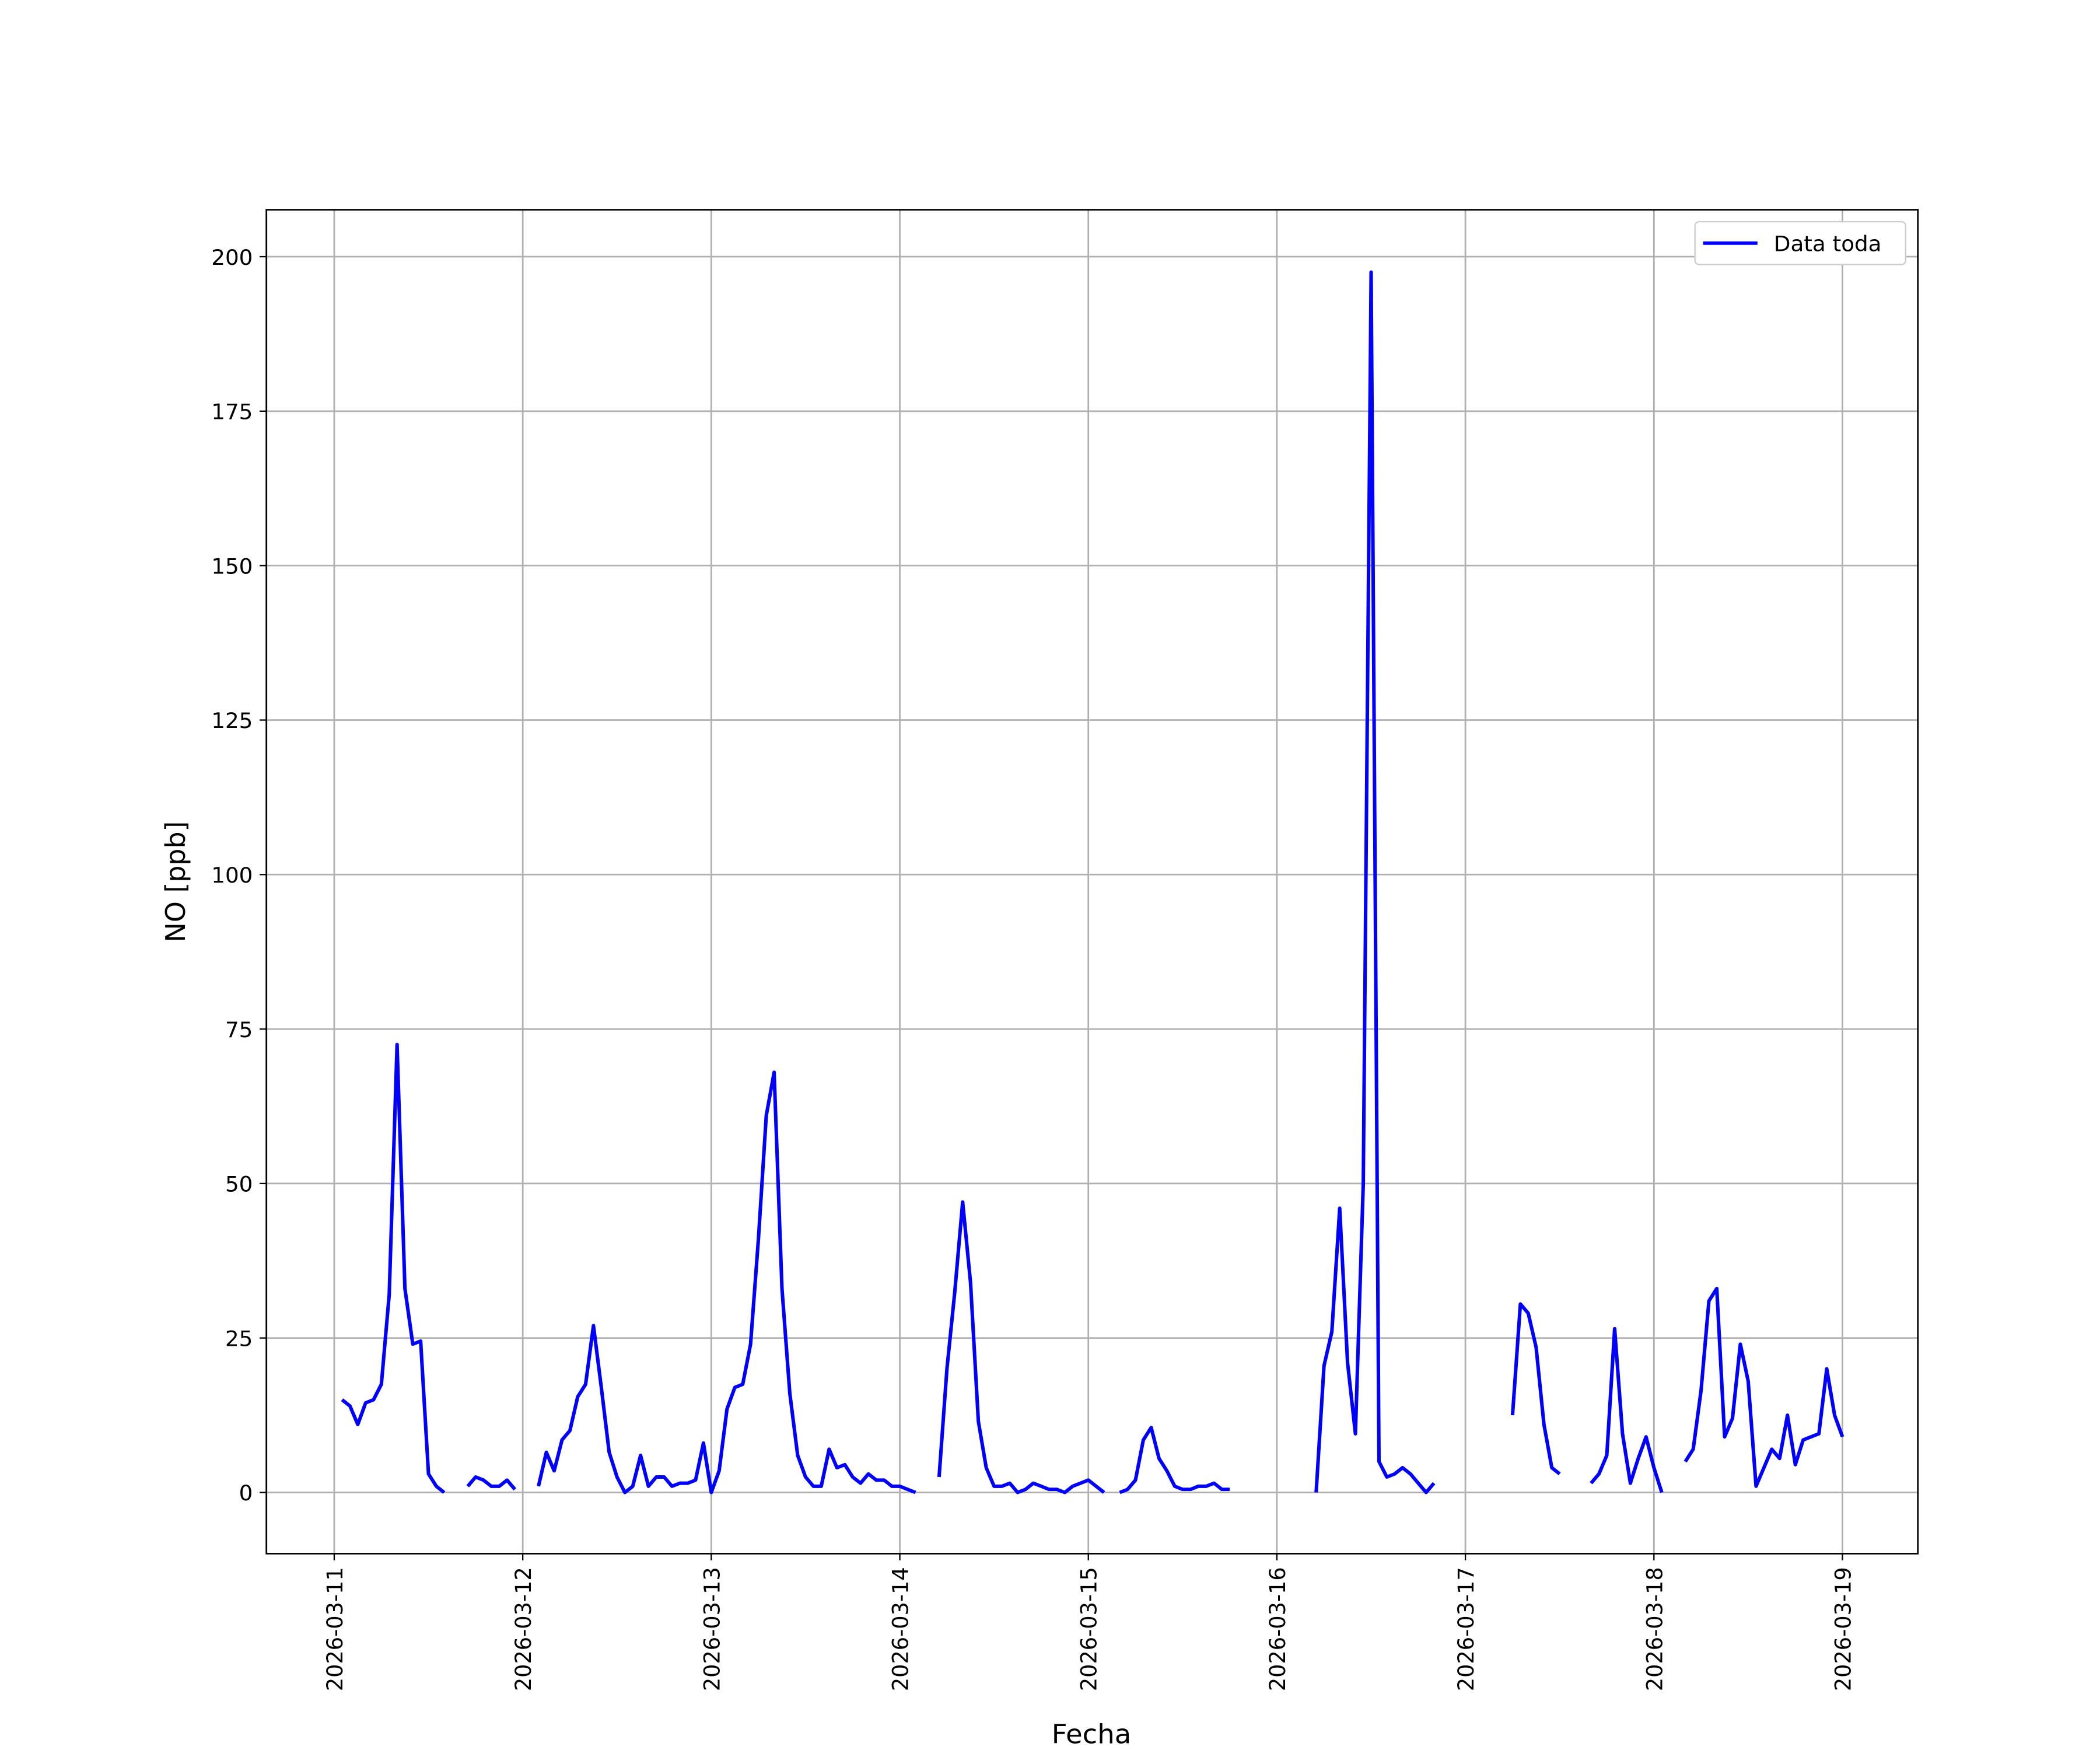 The height and width of the screenshot is (1750, 2100). I want to click on y-tick-label: 200, so click(232, 257).